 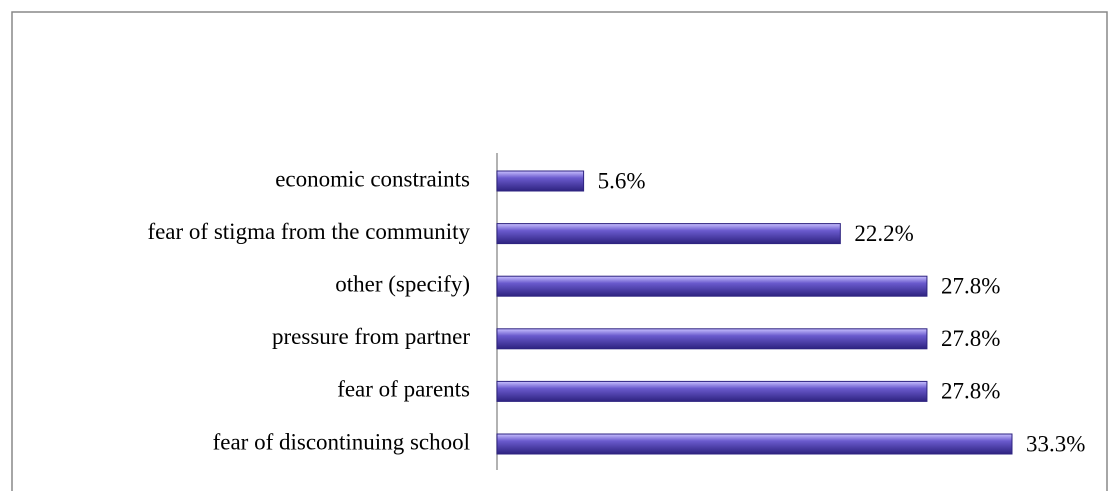 What do you see at coordinates (402, 283) in the screenshot?
I see `category-label: other (specify)` at bounding box center [402, 283].